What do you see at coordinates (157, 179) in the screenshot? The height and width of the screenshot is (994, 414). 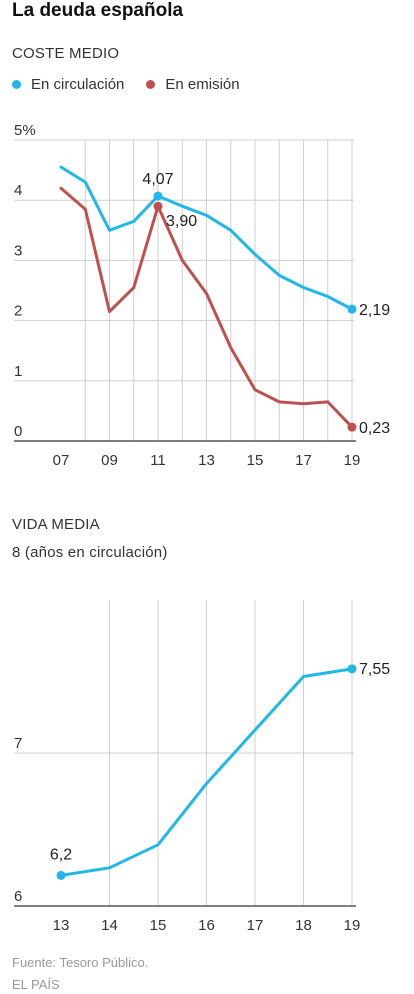 I see `data-label: 4,07` at bounding box center [157, 179].